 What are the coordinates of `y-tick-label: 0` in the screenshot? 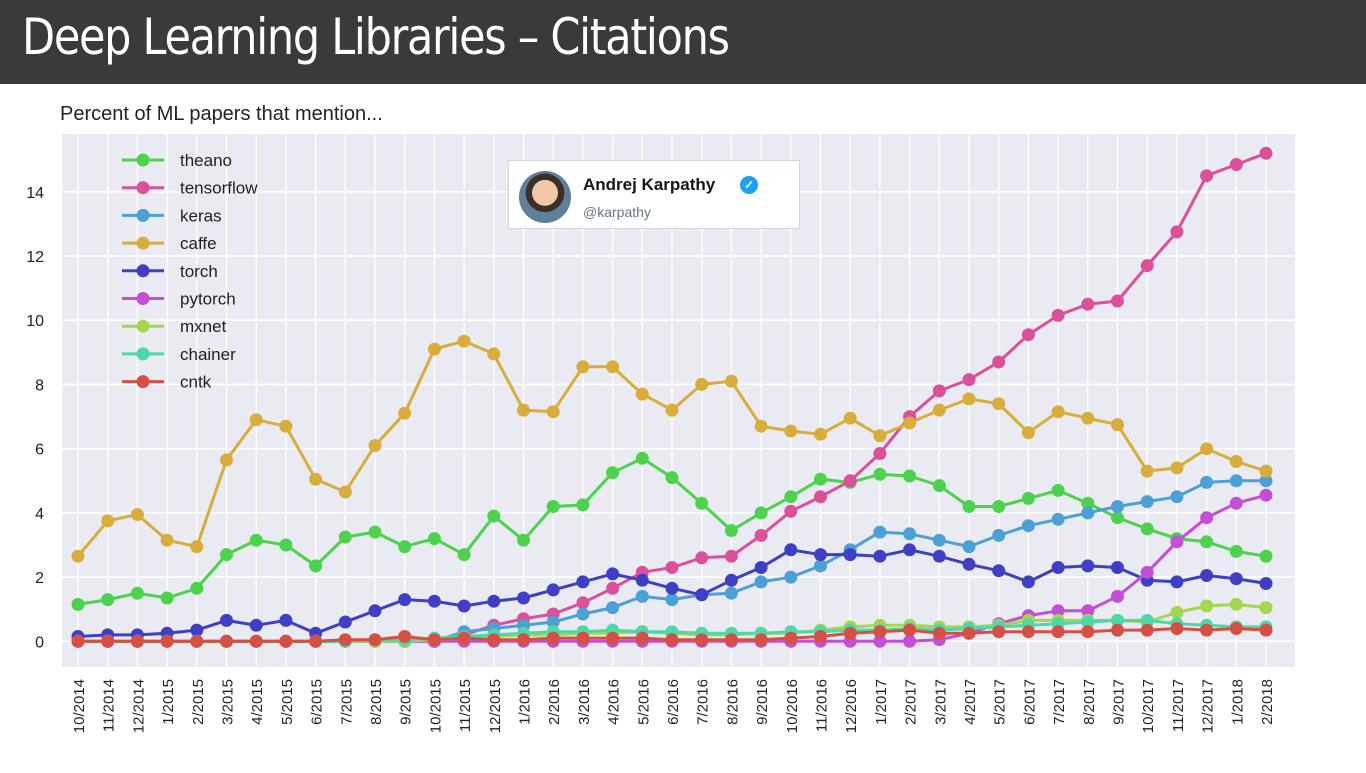 It's located at (39, 642).